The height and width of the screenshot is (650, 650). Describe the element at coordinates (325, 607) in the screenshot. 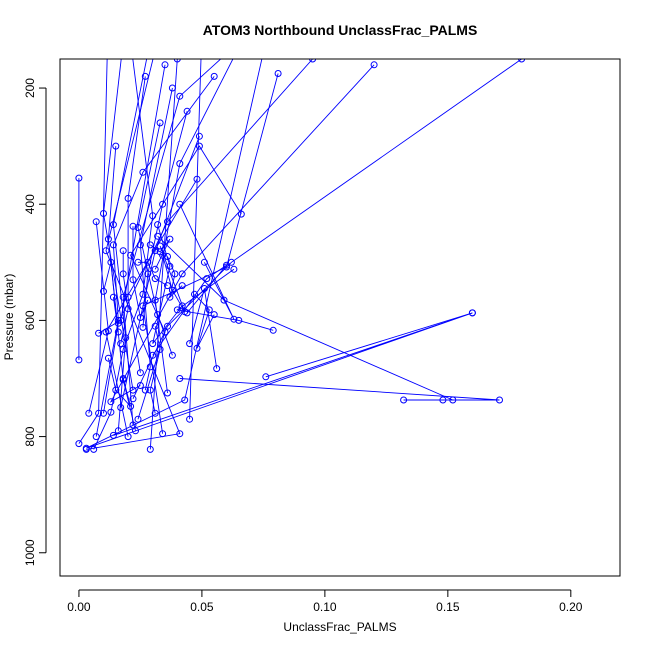

I see `x-tick-label: 0.10` at that location.